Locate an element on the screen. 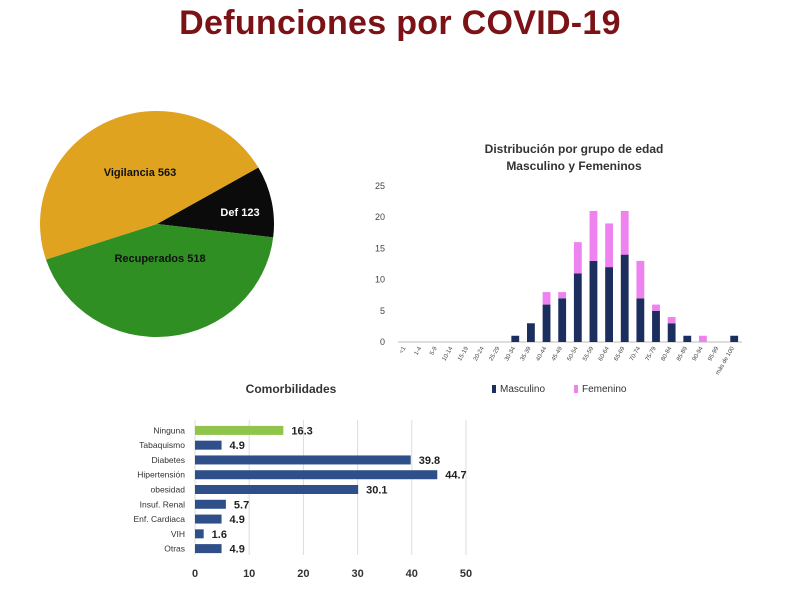  category-label: Hipertensión is located at coordinates (161, 475).